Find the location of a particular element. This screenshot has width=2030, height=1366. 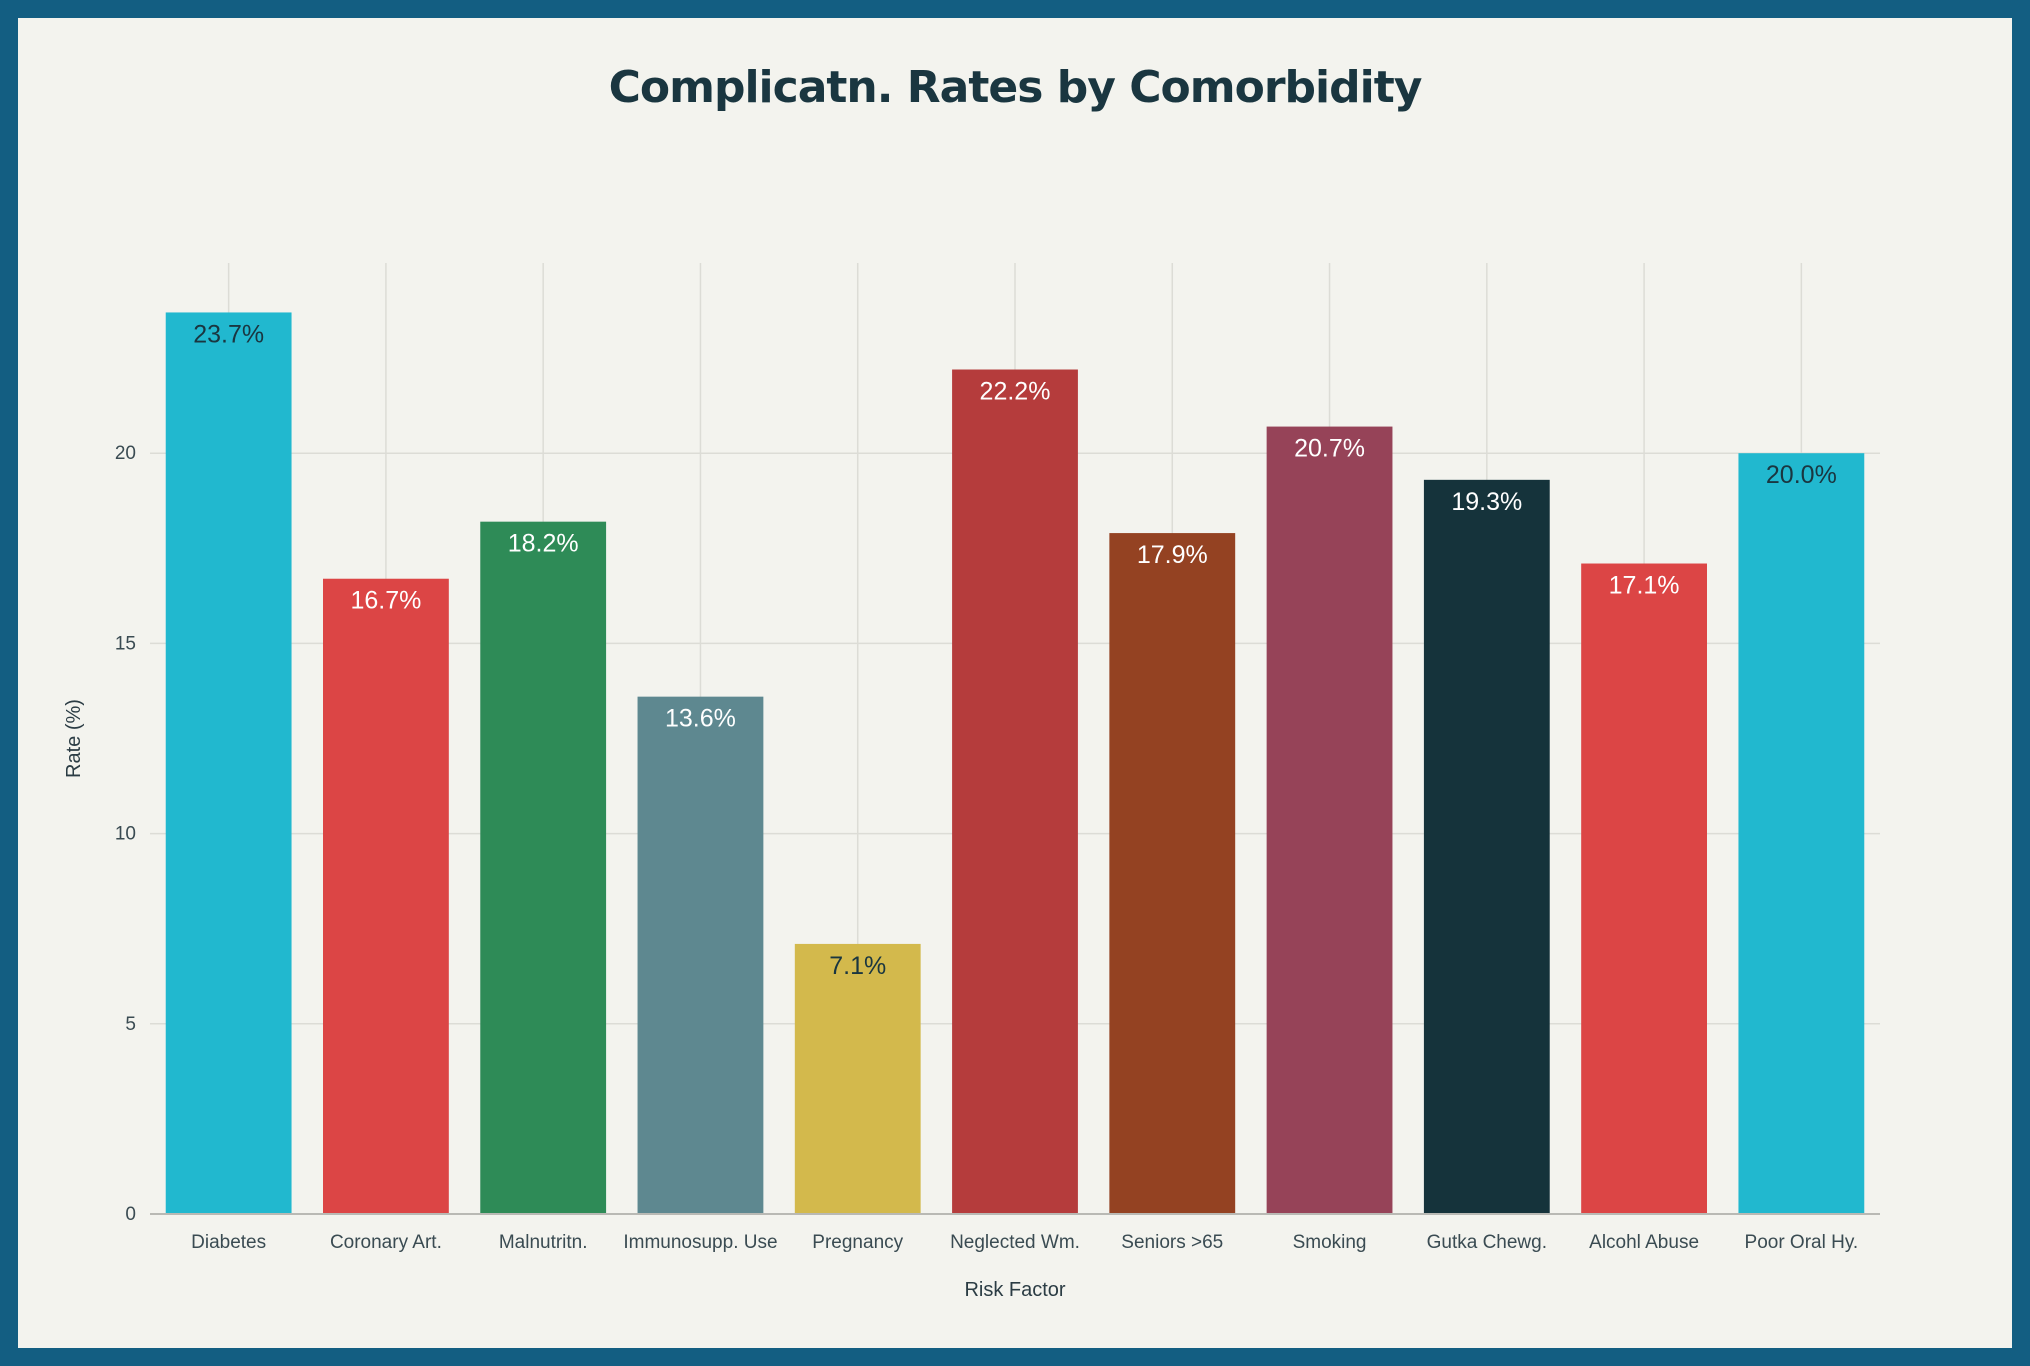

bar-value-label: 18.2% is located at coordinates (543, 544).